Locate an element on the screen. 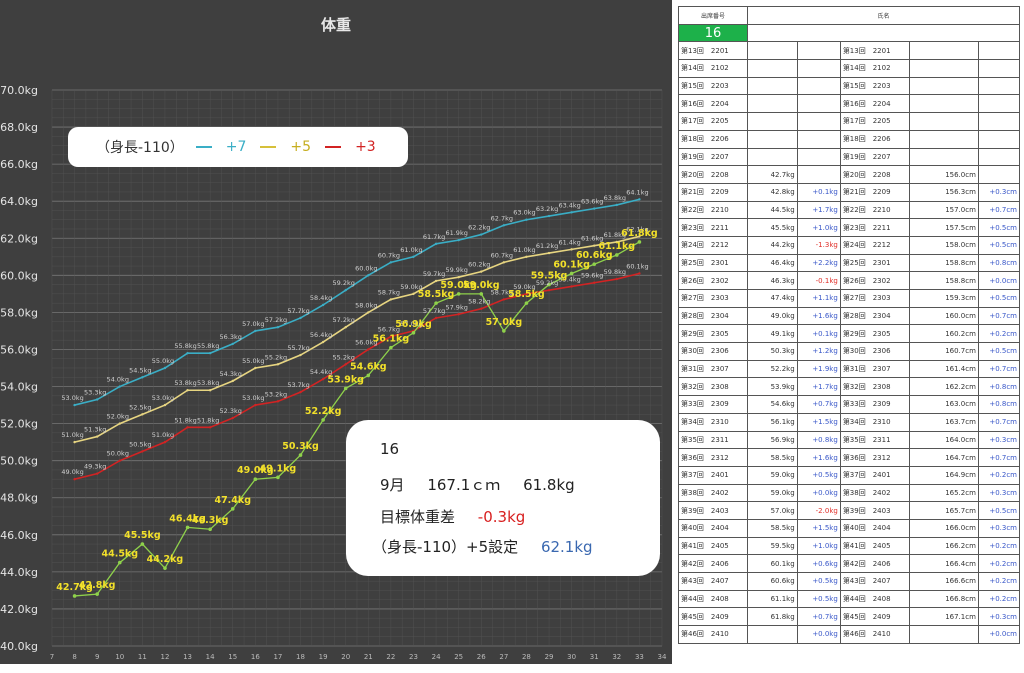  round-label-right: 第45回 2409 is located at coordinates (874, 617).